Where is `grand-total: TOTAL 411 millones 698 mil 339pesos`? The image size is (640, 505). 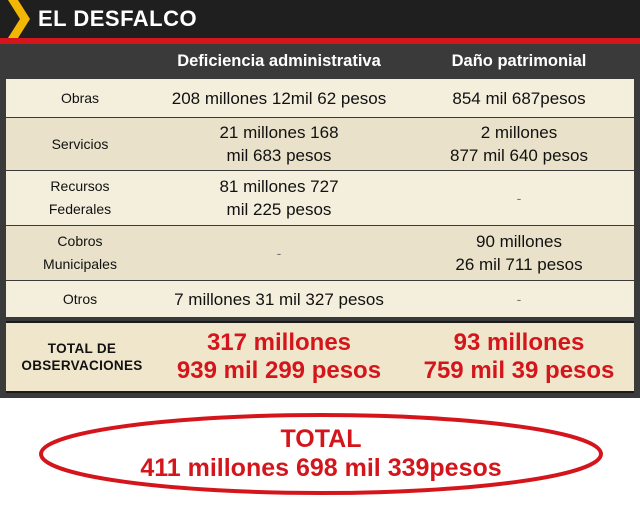
grand-total: TOTAL 411 millones 698 mil 339pesos is located at coordinates (321, 454).